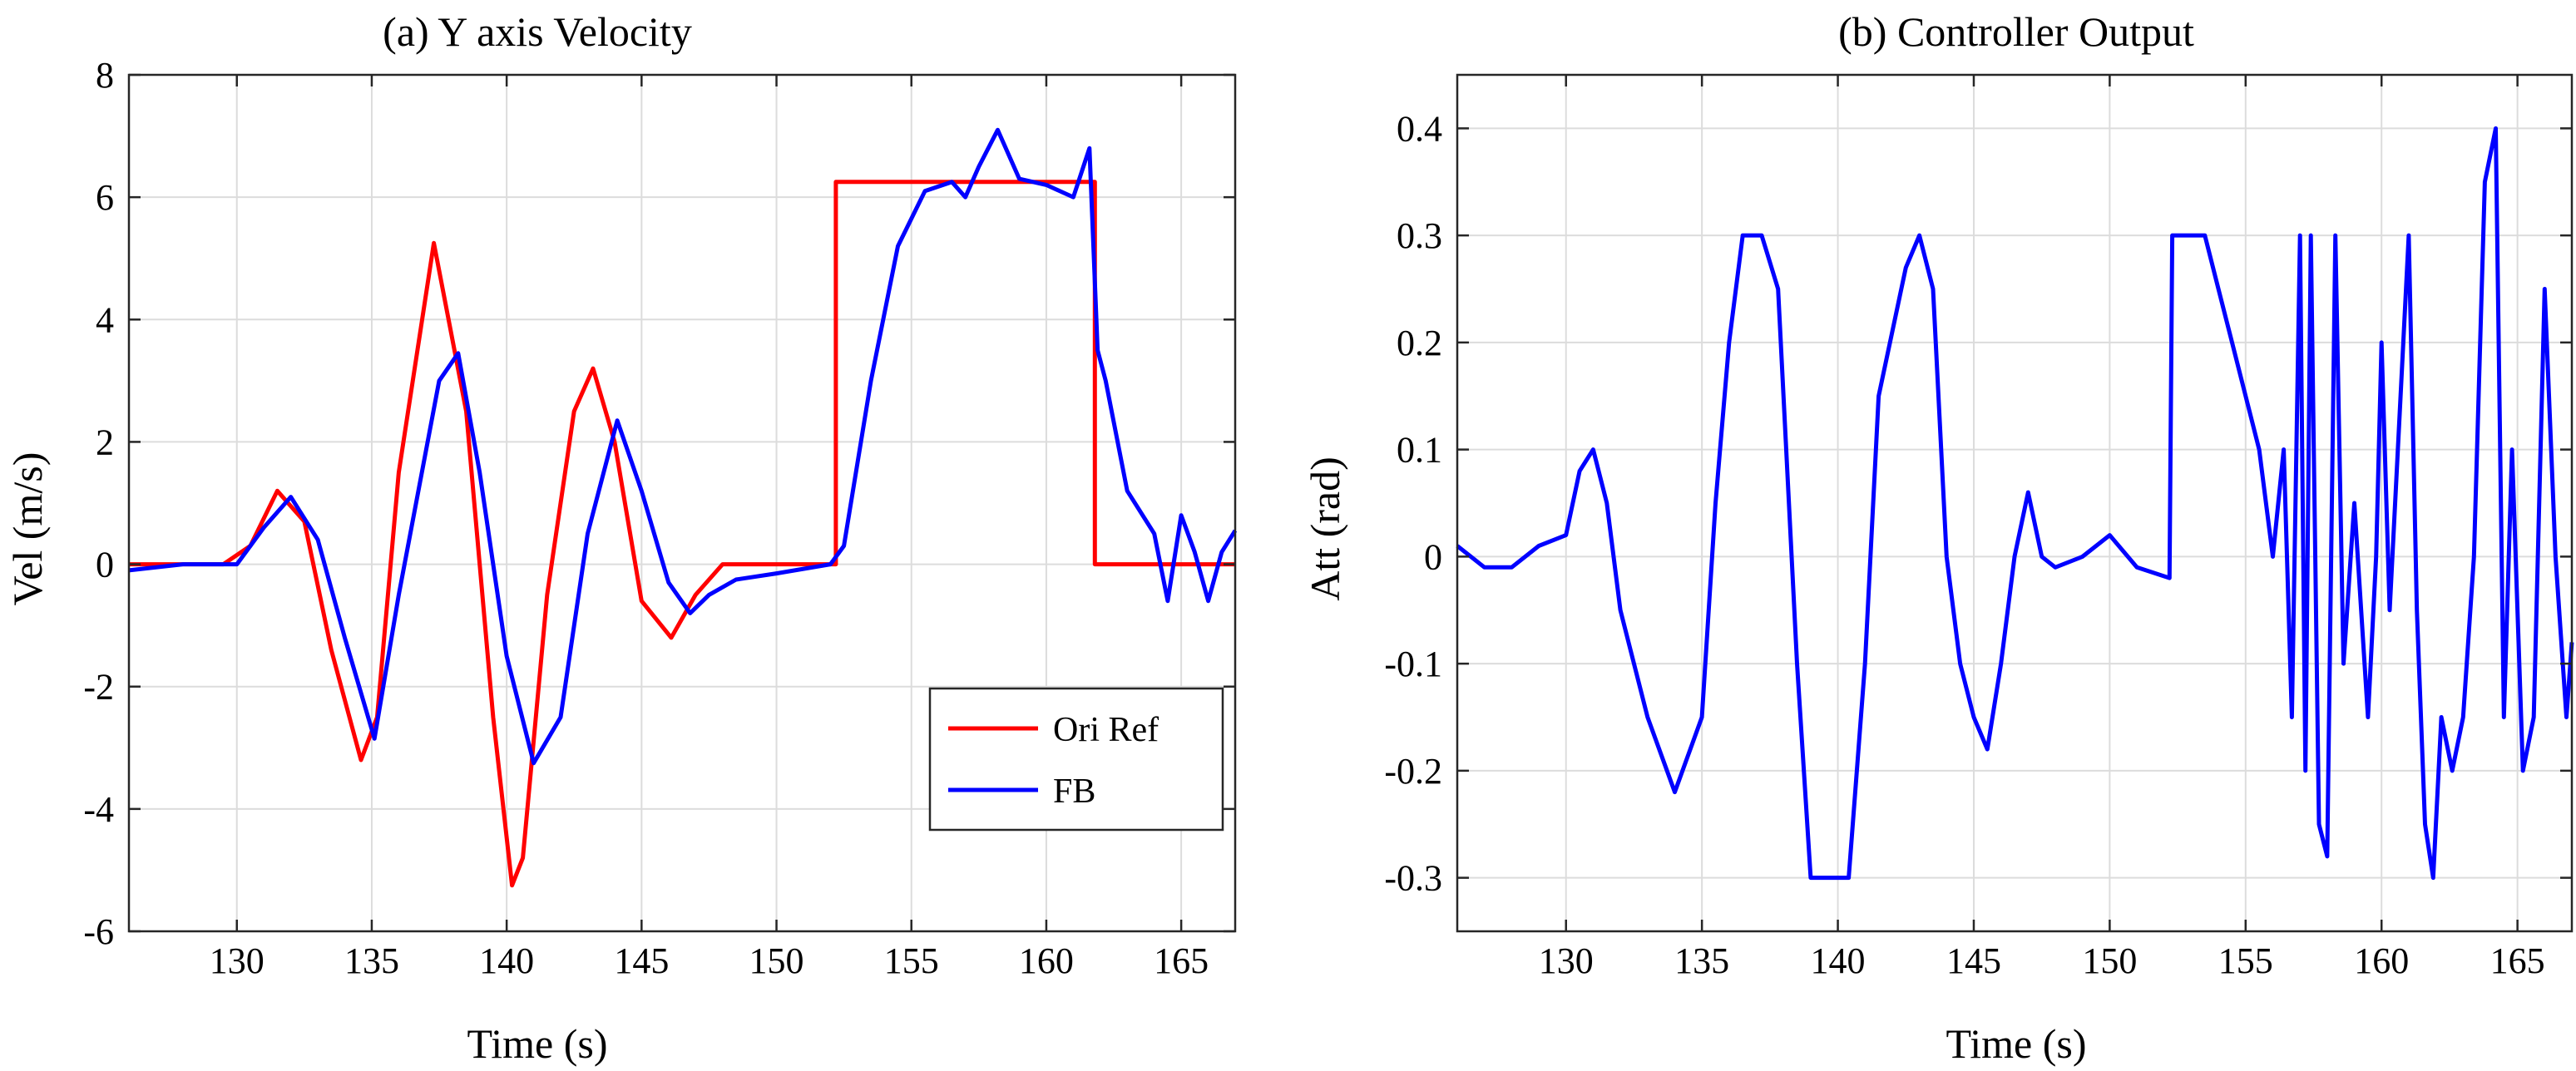 The height and width of the screenshot is (1071, 2576). Describe the element at coordinates (2016, 31) in the screenshot. I see `controller-chart-title: (b) Controller Output` at that location.